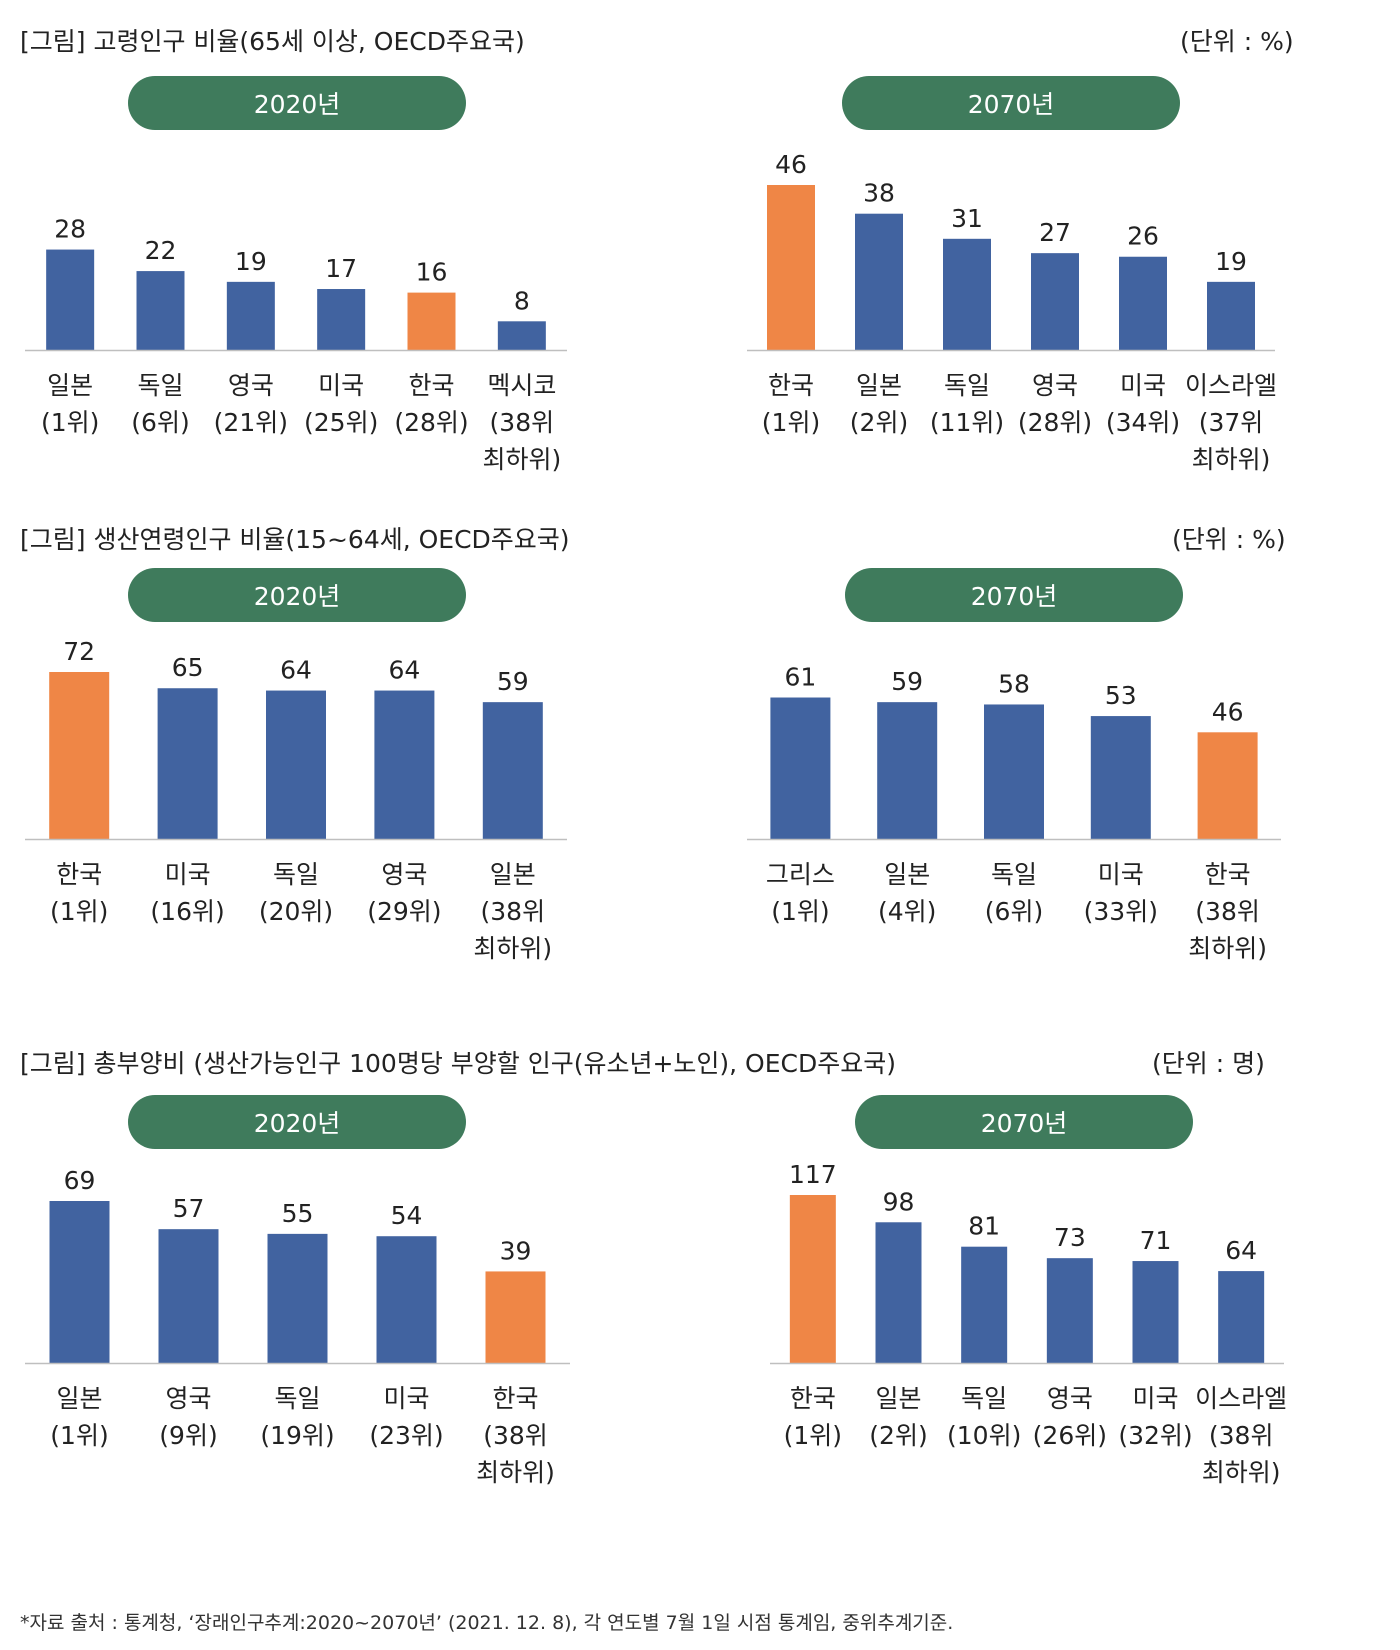 This screenshot has height=1650, width=1400. Describe the element at coordinates (1231, 422) in the screenshot. I see `category-label: (37위` at that location.